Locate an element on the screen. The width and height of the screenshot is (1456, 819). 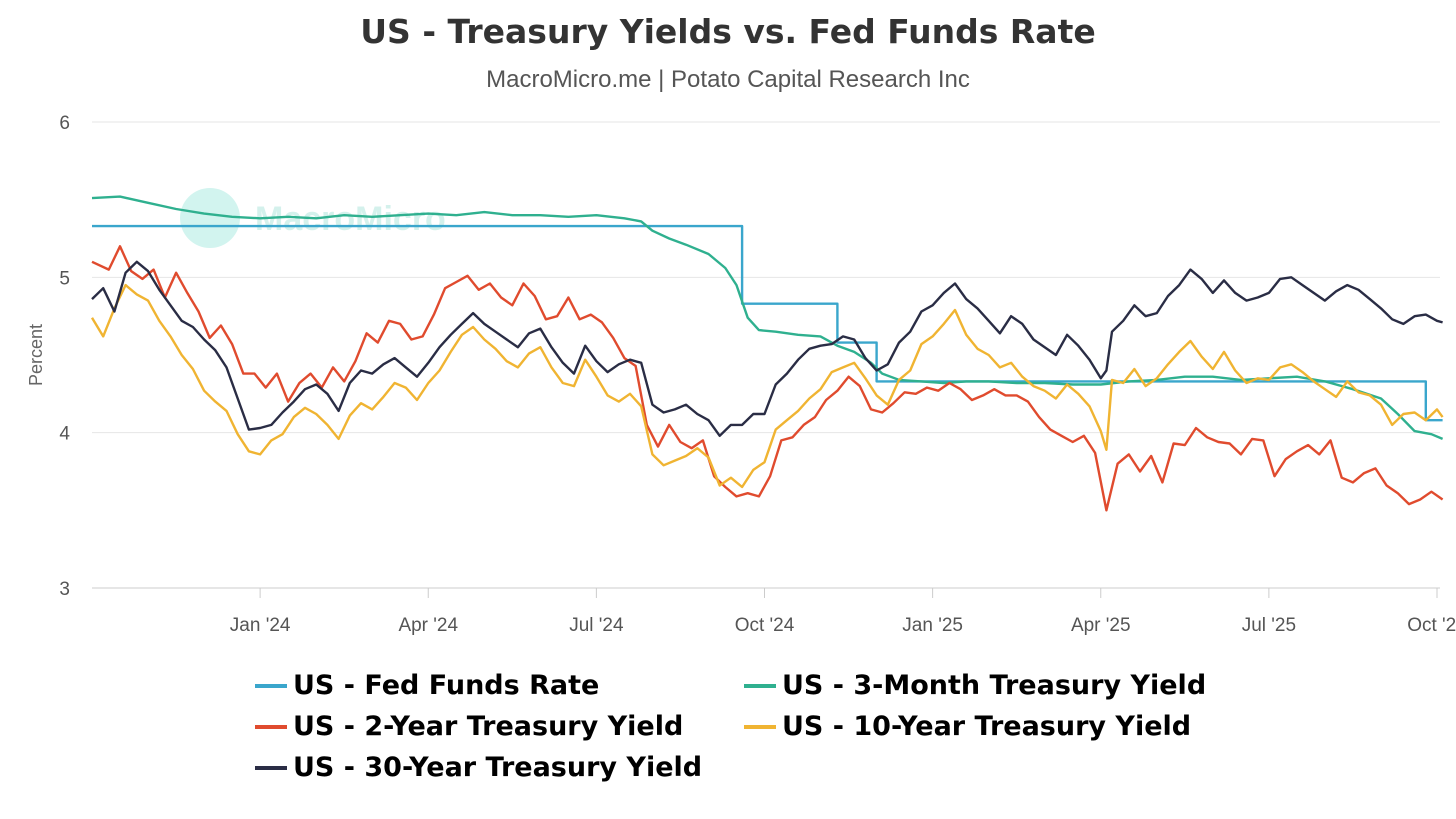
x-tick-label: Oct '24 is located at coordinates (765, 625).